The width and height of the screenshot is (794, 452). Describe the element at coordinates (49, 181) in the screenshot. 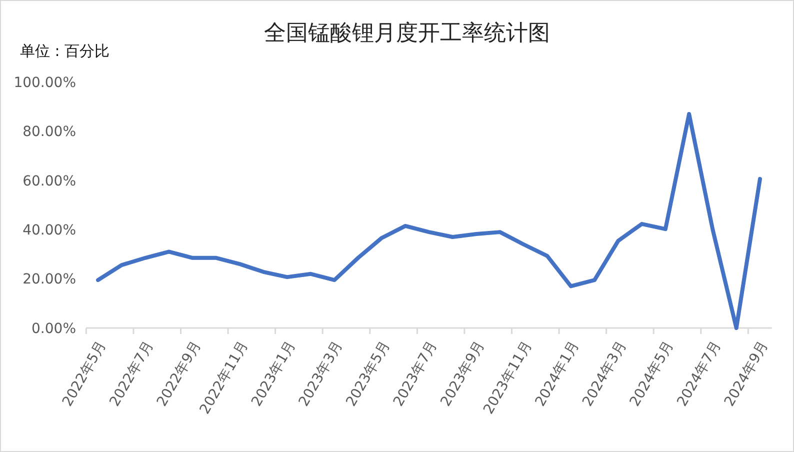

I see `y-tick-label: 60.00%` at that location.